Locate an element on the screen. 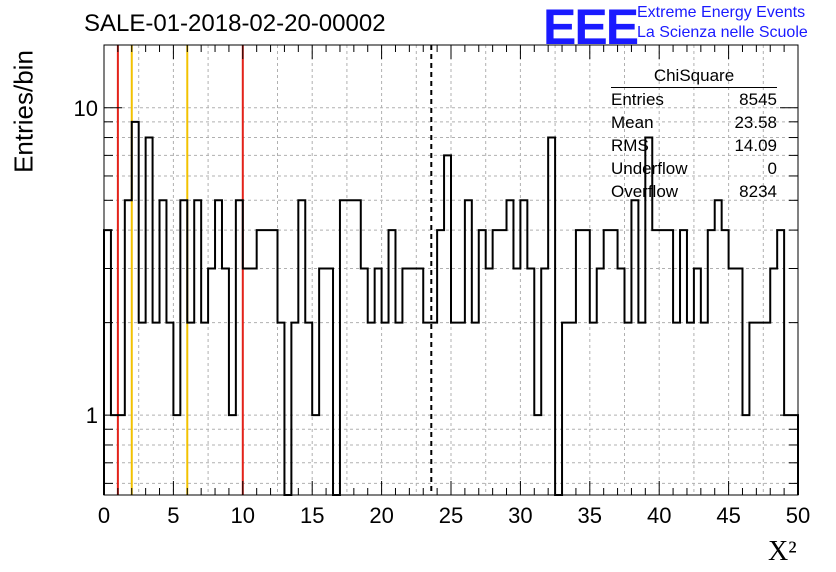  stats-value: 23.58 is located at coordinates (755, 122).